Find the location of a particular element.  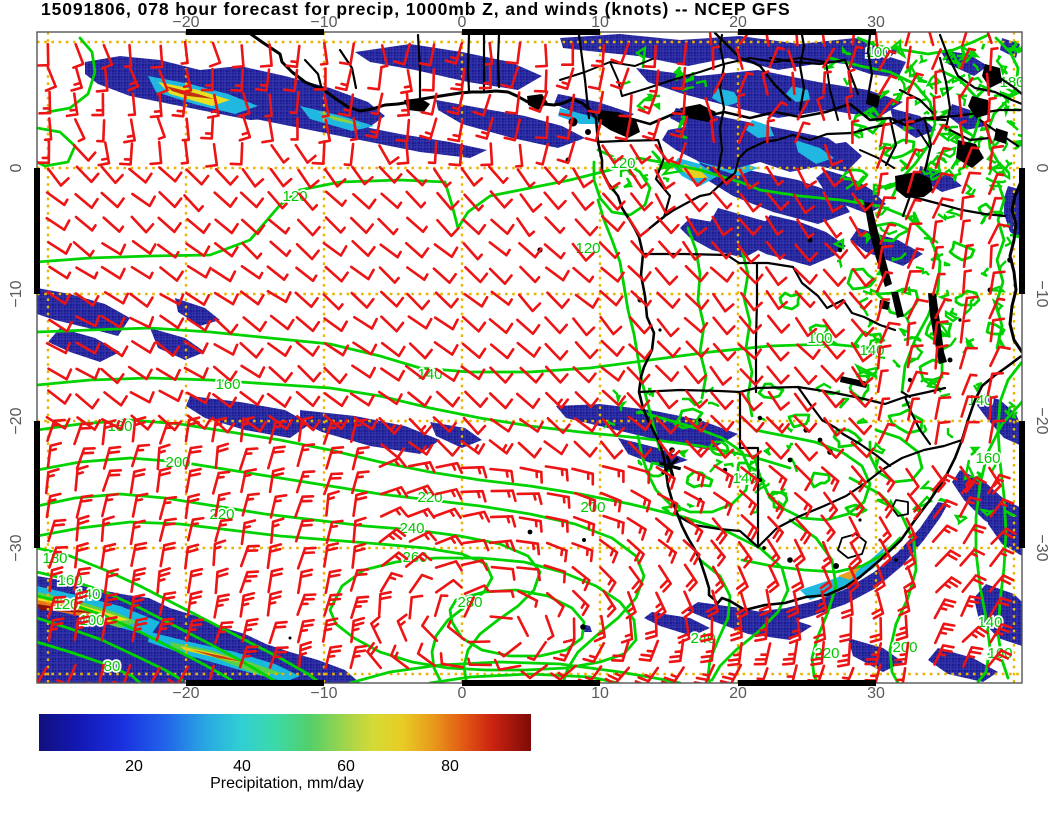

svg-text: 60 is located at coordinates (346, 766).